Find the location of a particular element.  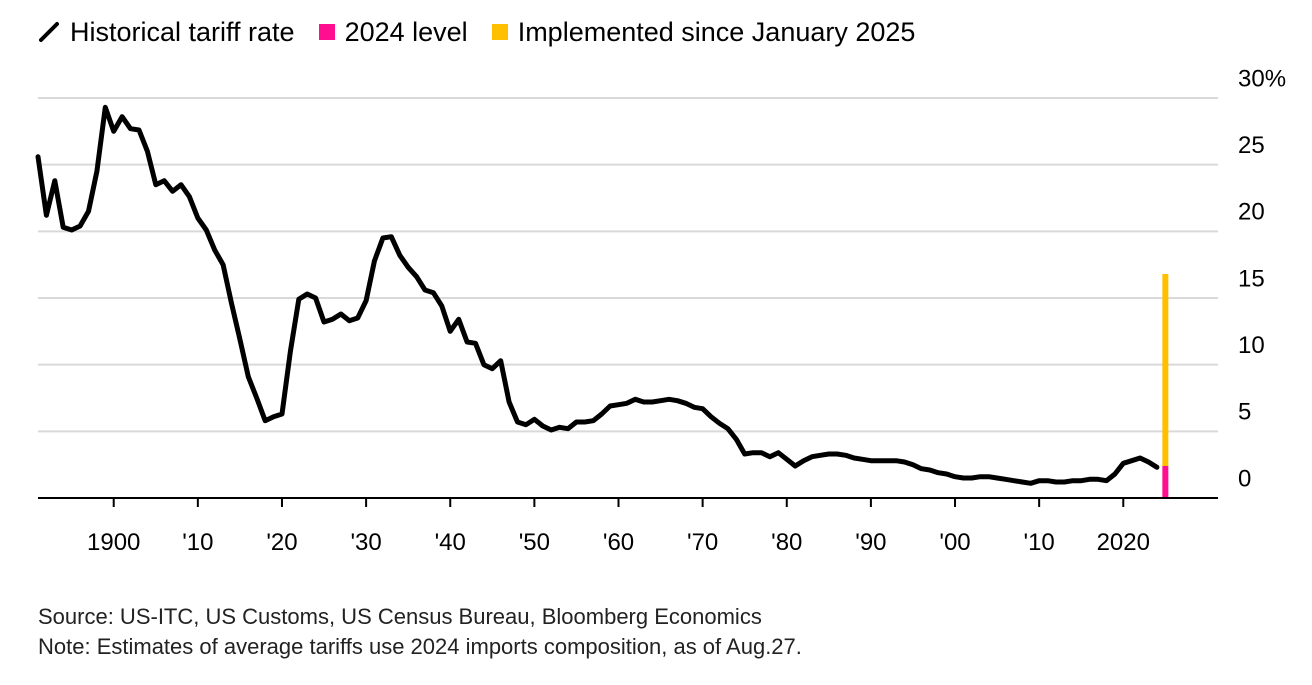

y-tick-label-20: 20 is located at coordinates (1251, 212).